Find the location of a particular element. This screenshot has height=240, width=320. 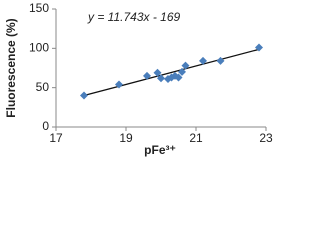

x-tick-label: 17 is located at coordinates (56, 138).